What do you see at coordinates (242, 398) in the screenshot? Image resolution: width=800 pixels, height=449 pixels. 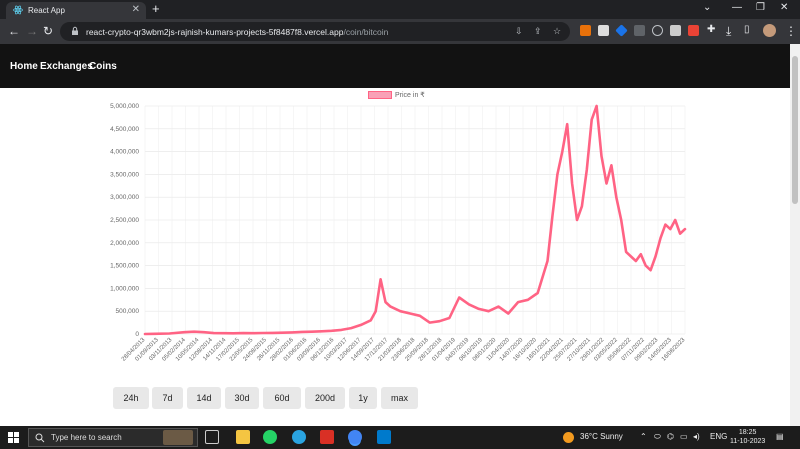 I see `range-button-30d: 30d` at bounding box center [242, 398].